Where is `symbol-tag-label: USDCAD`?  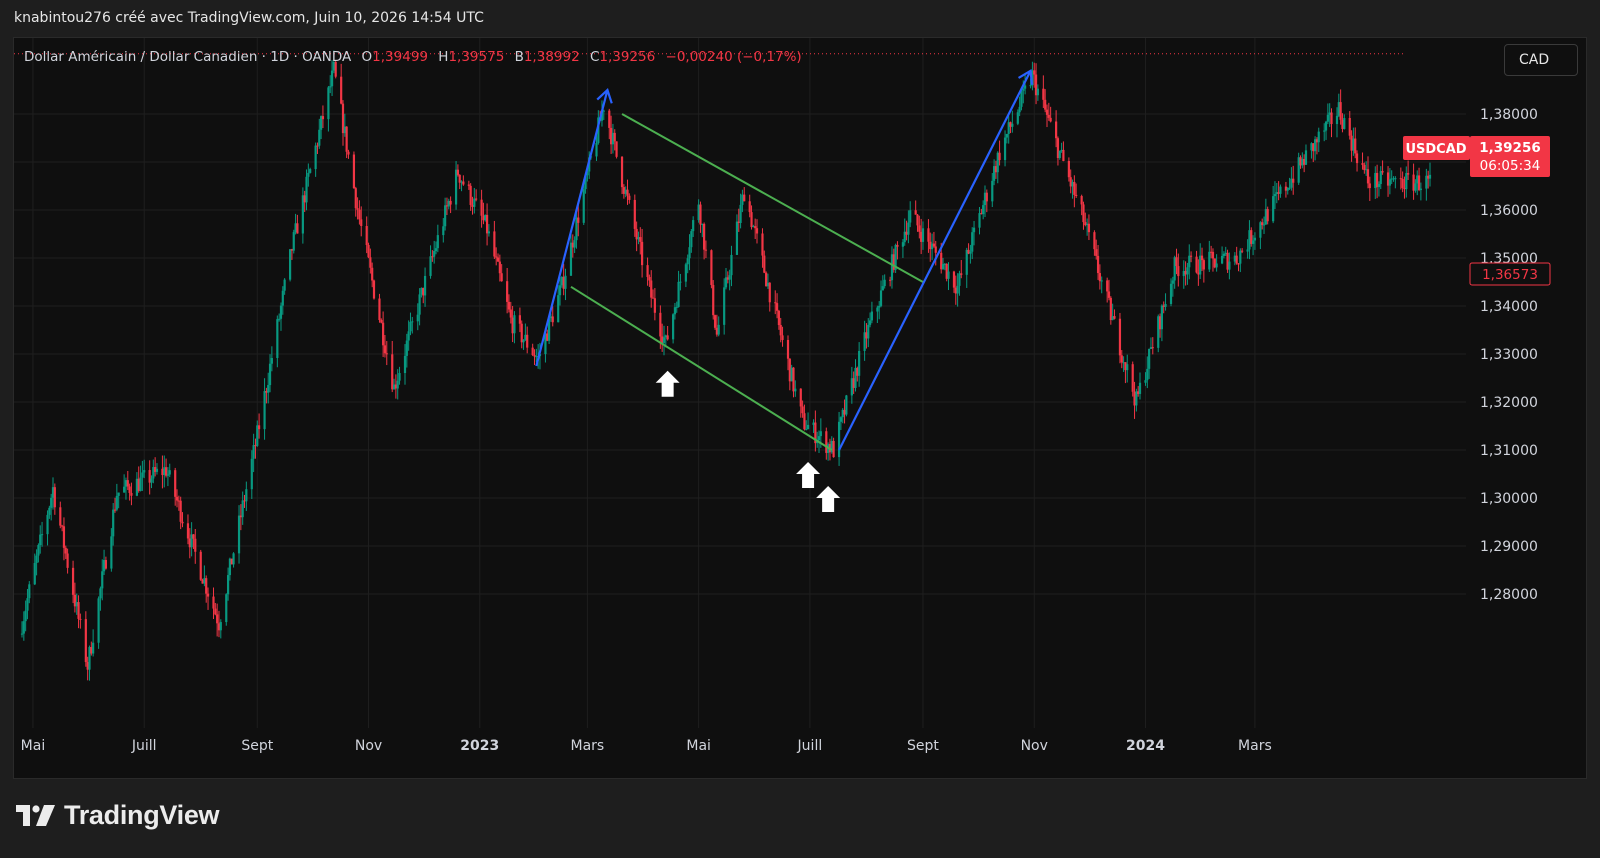
symbol-tag-label: USDCAD is located at coordinates (1435, 149).